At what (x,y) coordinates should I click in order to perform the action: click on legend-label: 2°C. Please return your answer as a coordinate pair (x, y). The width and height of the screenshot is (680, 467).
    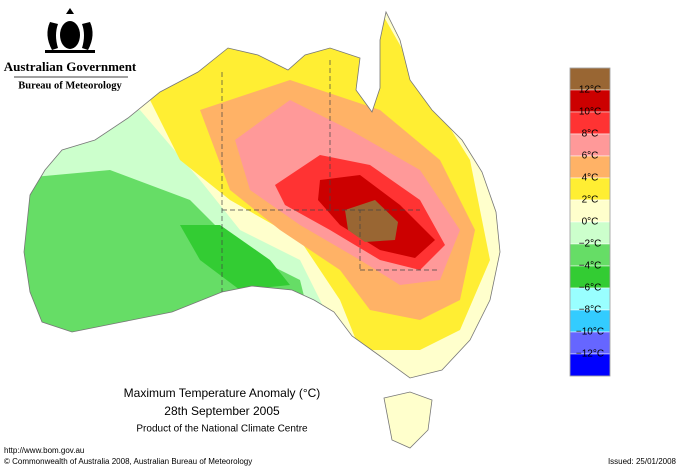
    Looking at the image, I should click on (590, 200).